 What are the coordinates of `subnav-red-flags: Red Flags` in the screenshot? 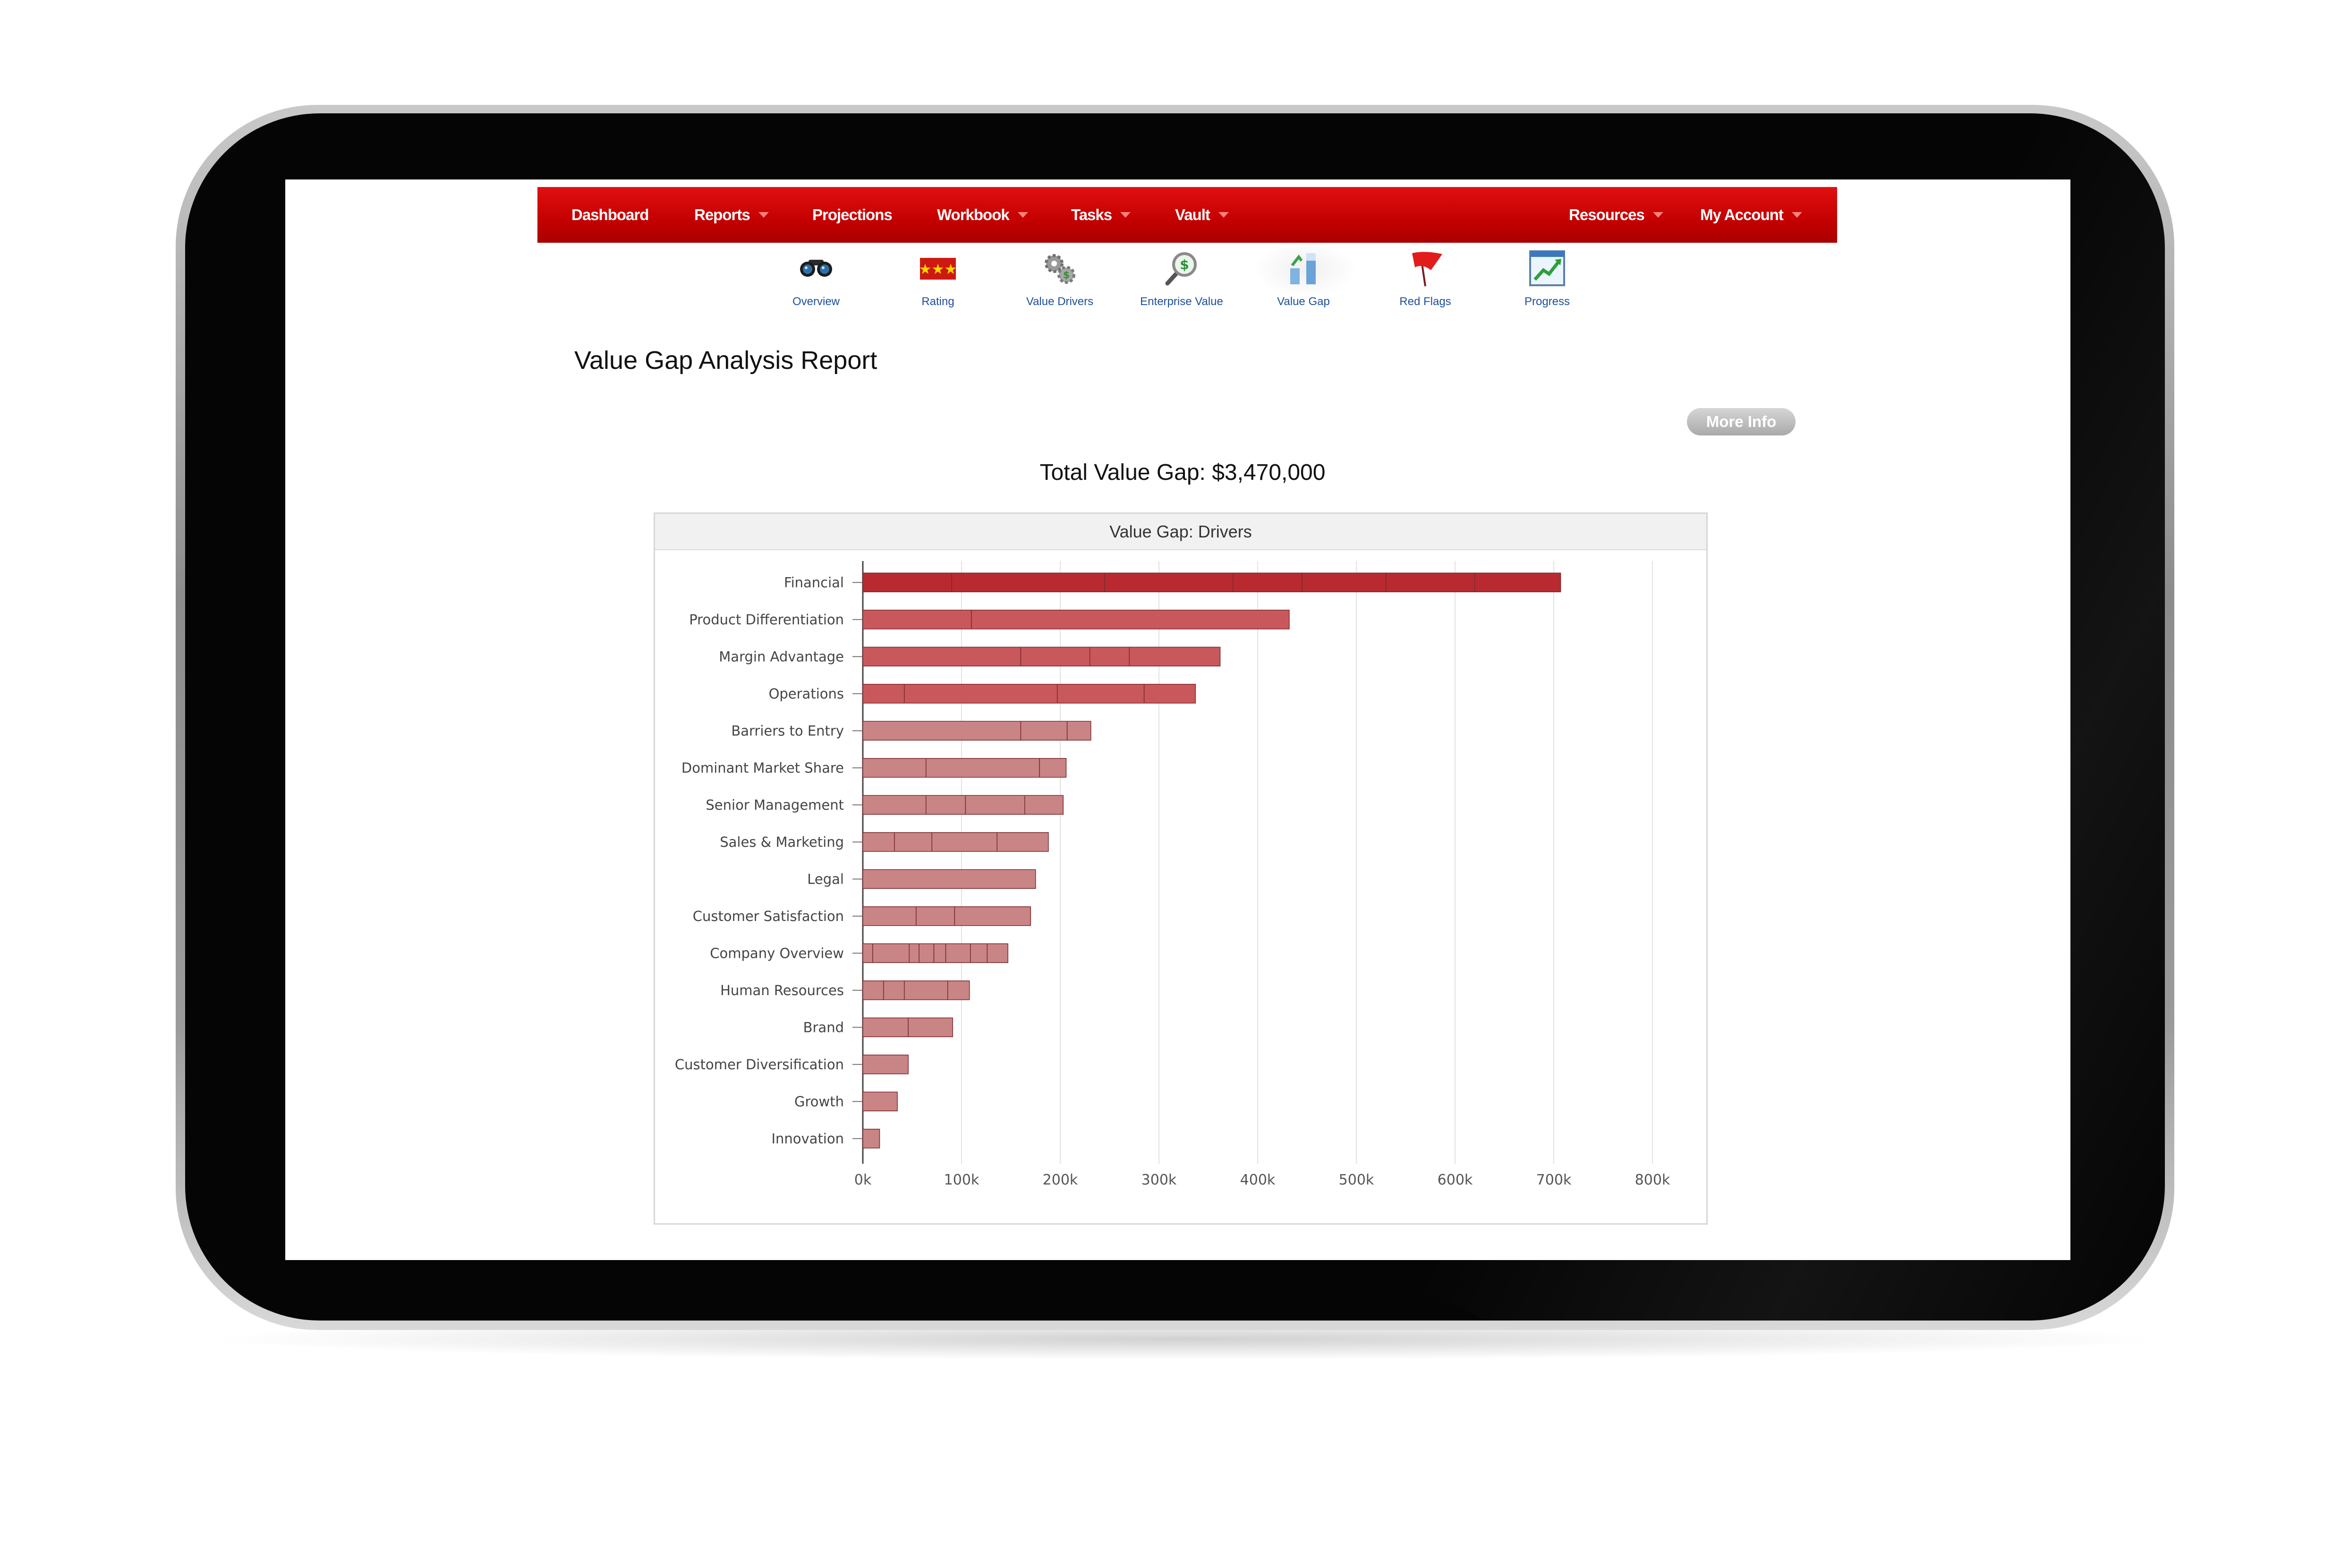 It's located at (1425, 279).